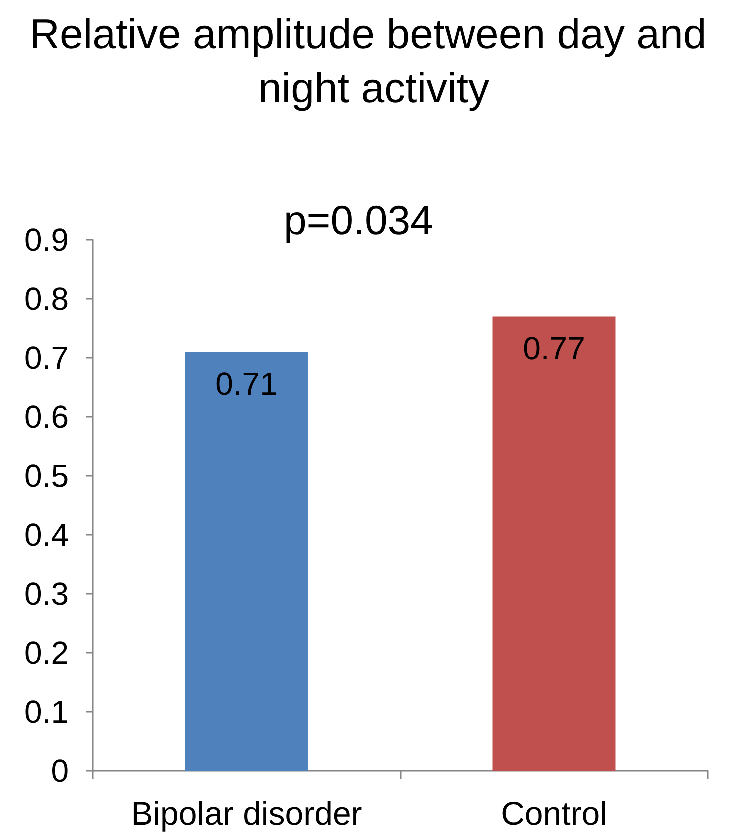  What do you see at coordinates (46, 299) in the screenshot?
I see `y-tick-label: 0.8` at bounding box center [46, 299].